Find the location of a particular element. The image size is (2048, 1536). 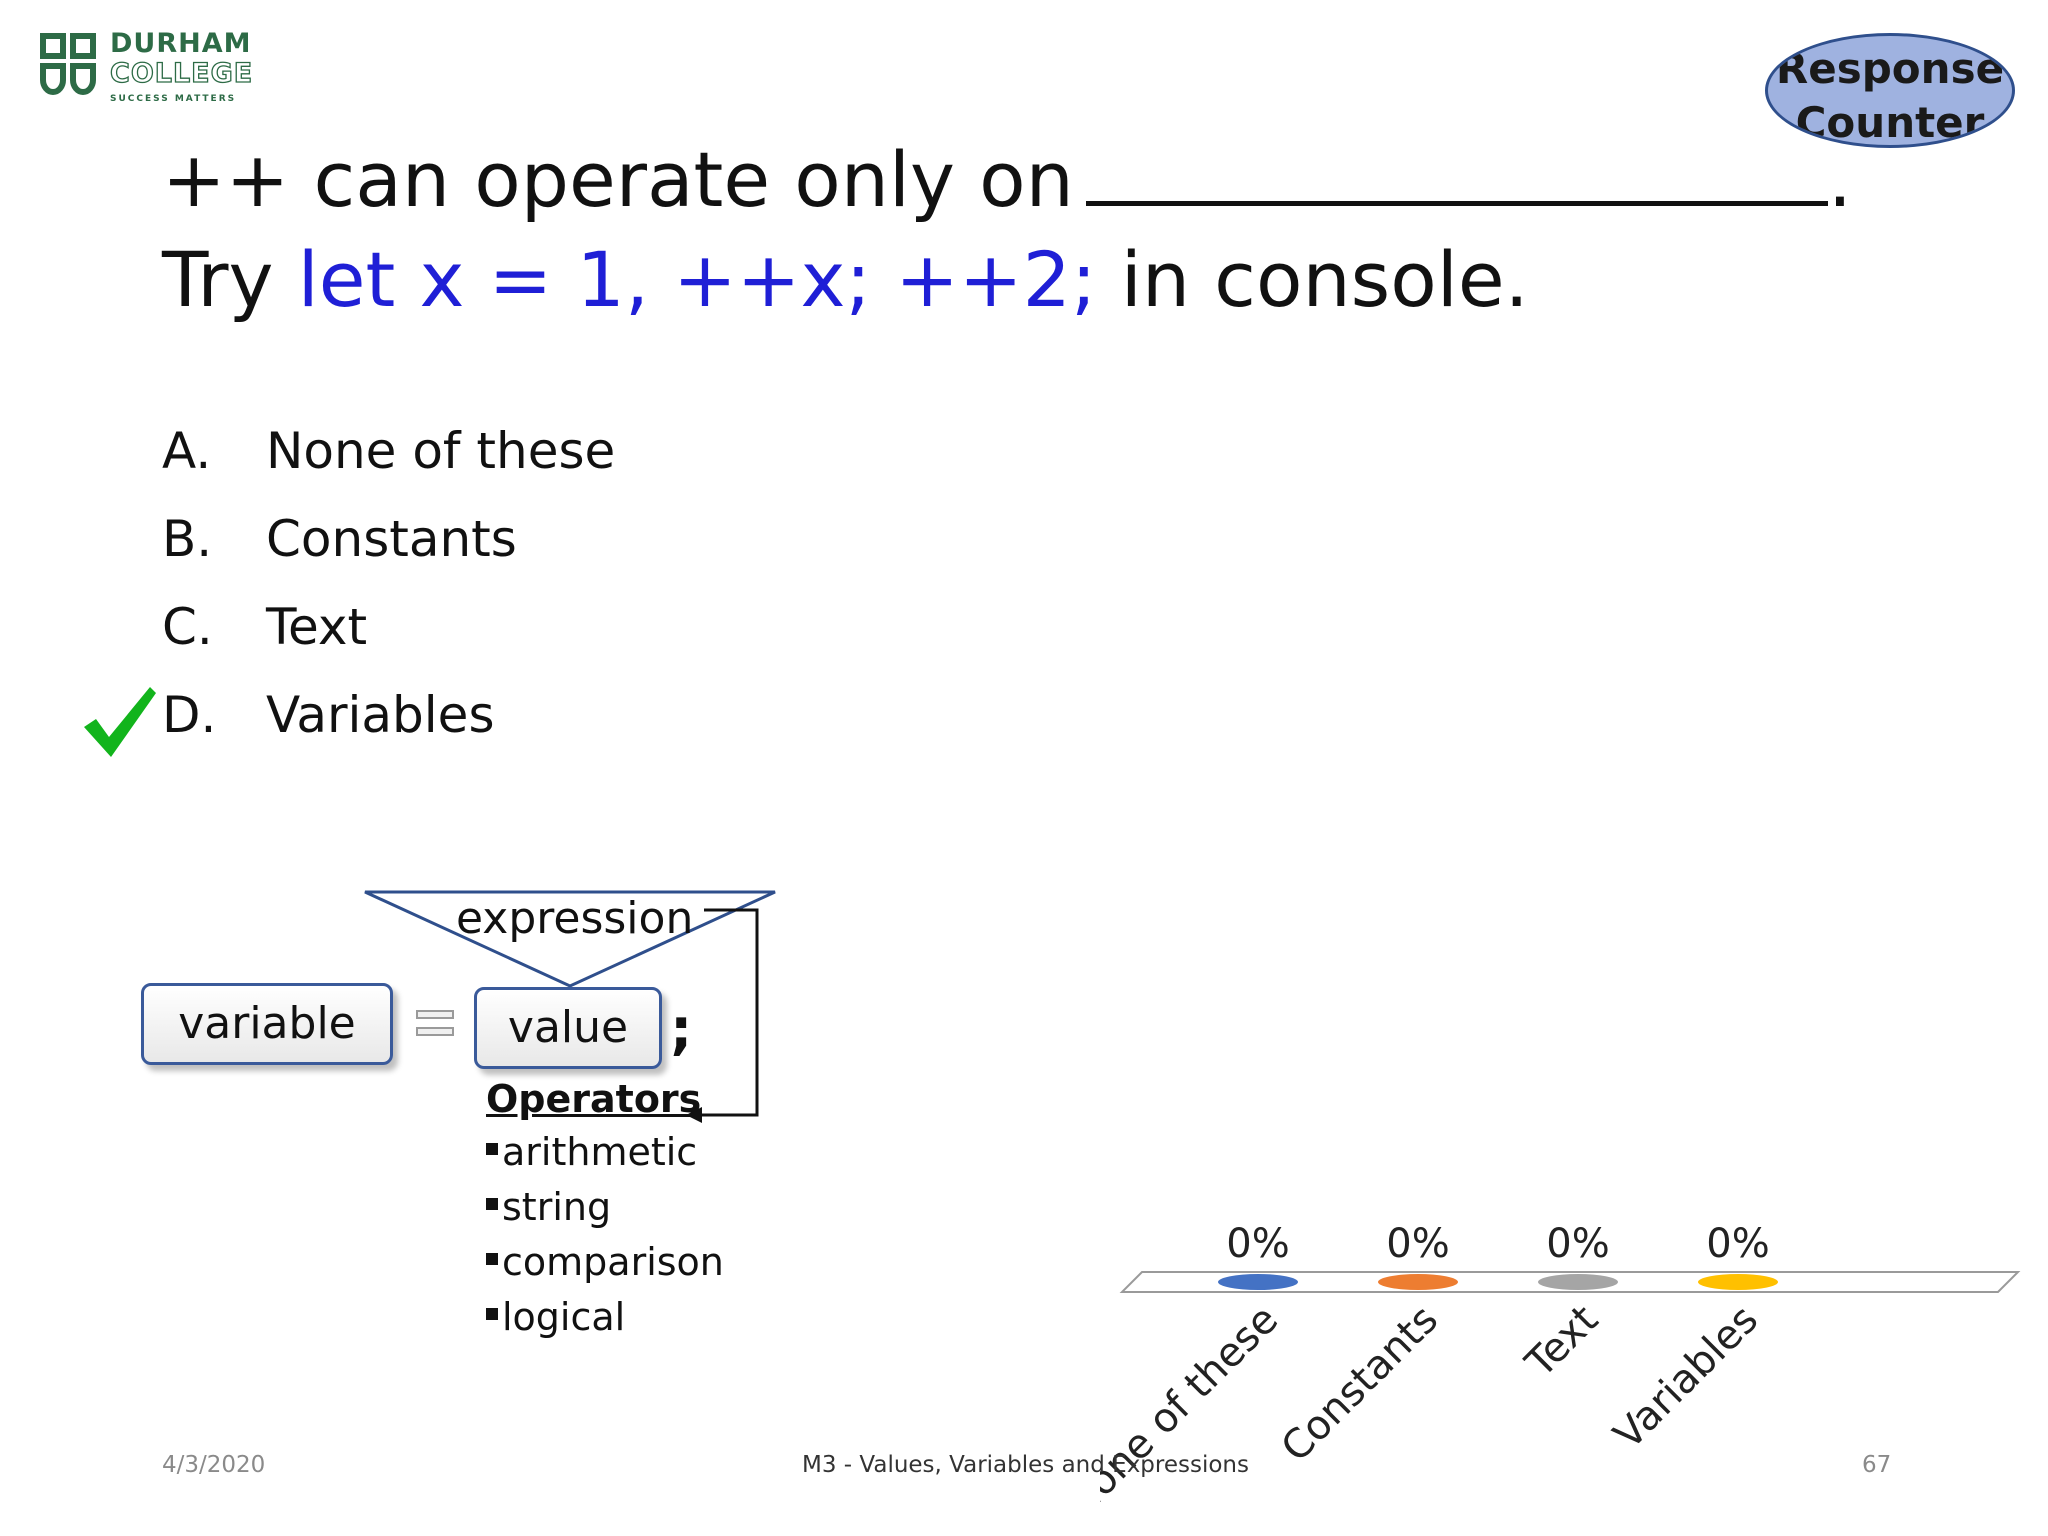

expression-label: expression is located at coordinates (575, 918).